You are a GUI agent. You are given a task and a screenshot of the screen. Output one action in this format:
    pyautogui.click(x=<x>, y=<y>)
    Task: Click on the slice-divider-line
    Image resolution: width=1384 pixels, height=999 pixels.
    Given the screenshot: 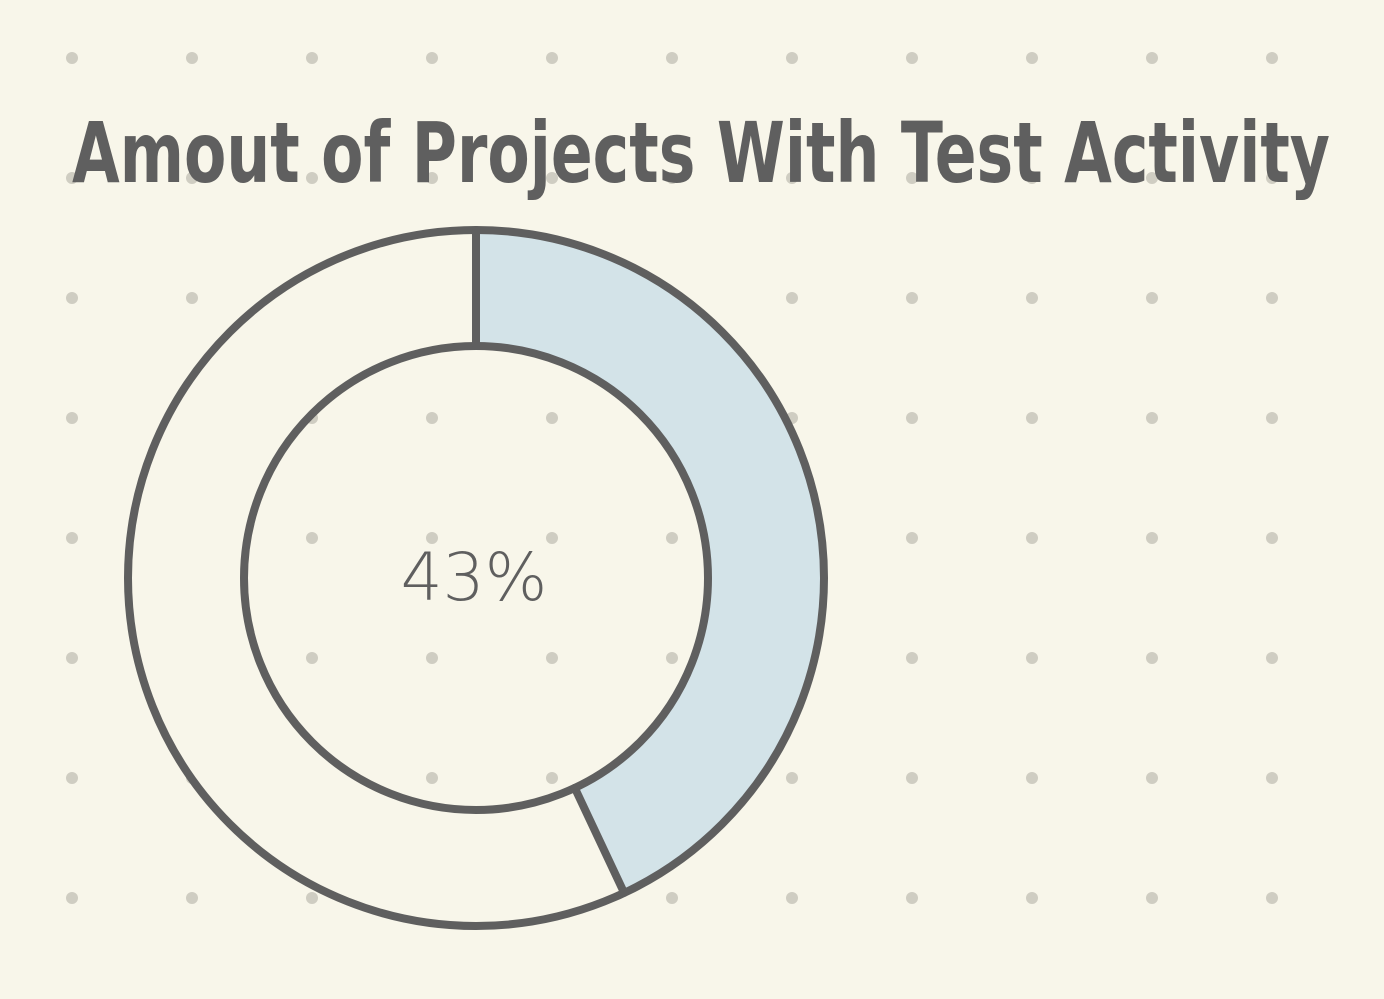 What is the action you would take?
    pyautogui.click(x=599, y=840)
    